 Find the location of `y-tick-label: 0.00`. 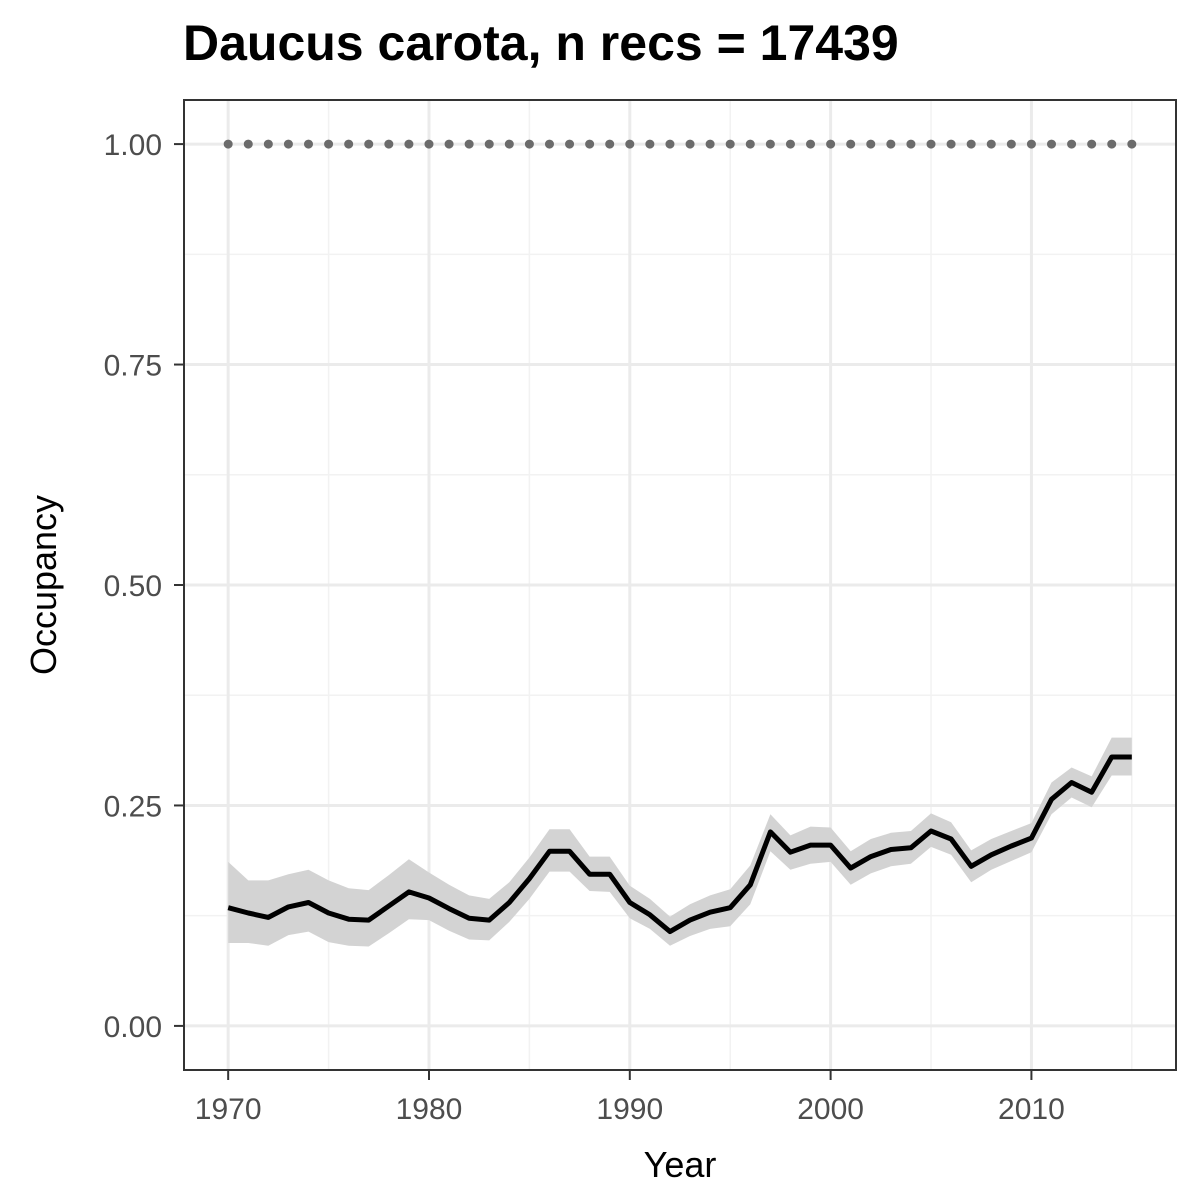

y-tick-label: 0.00 is located at coordinates (133, 1027).